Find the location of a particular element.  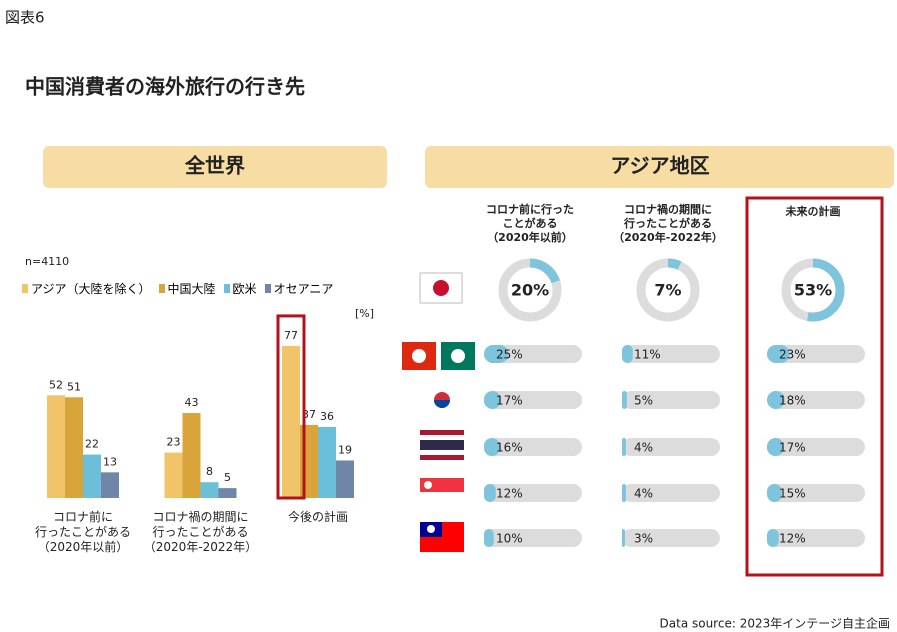

legend-item: 中国大陸 is located at coordinates (187, 288).